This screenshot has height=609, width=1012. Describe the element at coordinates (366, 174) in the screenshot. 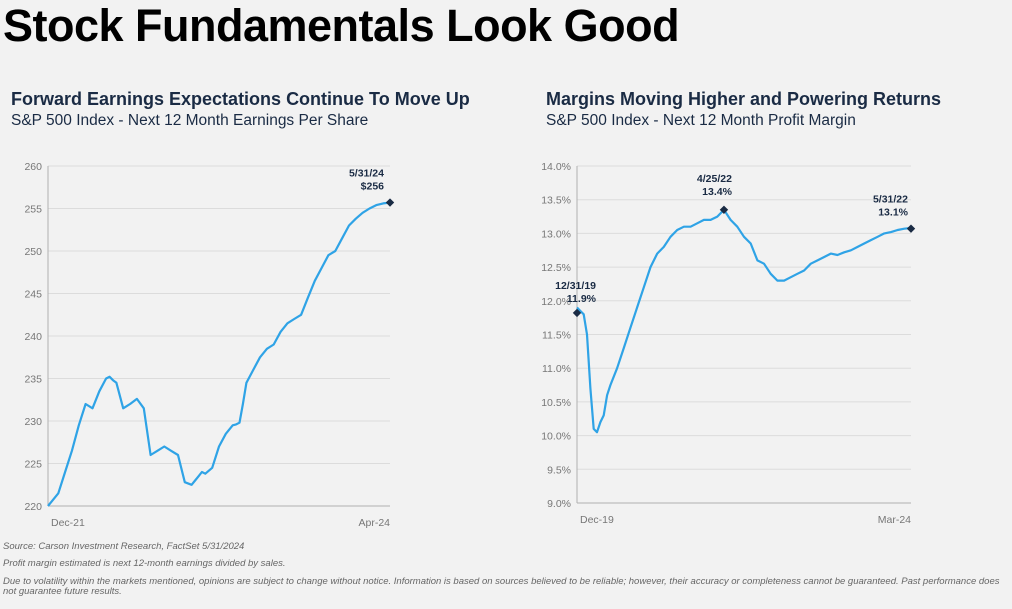

I see `annotation-date: 5/31/24` at that location.